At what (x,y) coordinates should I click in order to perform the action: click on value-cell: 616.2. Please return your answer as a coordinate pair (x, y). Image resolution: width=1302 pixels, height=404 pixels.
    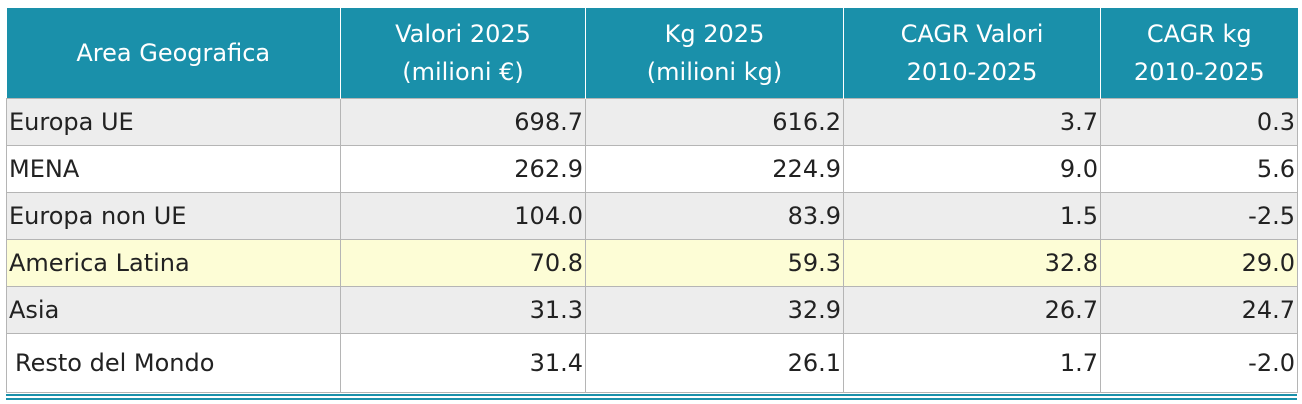
    Looking at the image, I should click on (714, 122).